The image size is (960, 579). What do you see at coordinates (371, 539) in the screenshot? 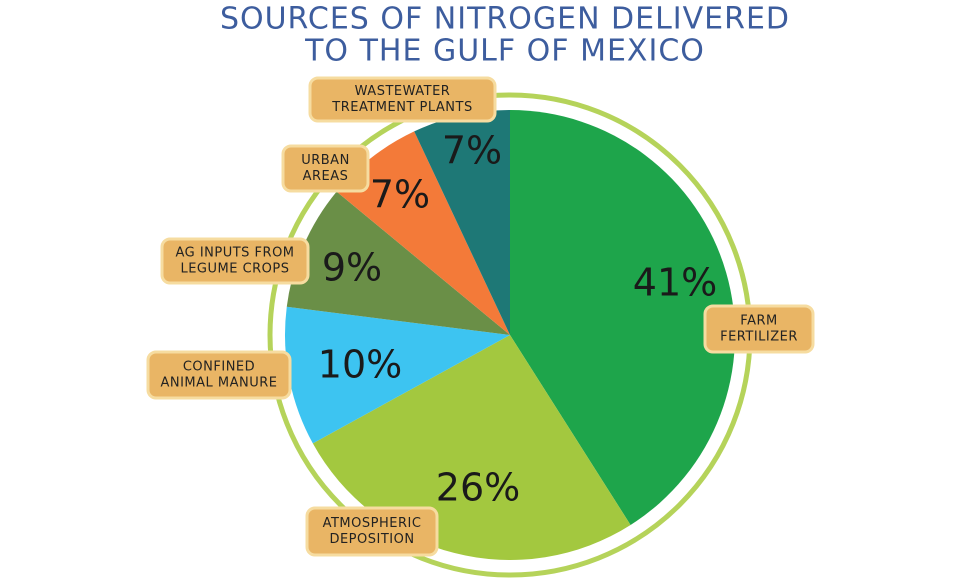
I see `category-label: DEPOSITION` at bounding box center [371, 539].